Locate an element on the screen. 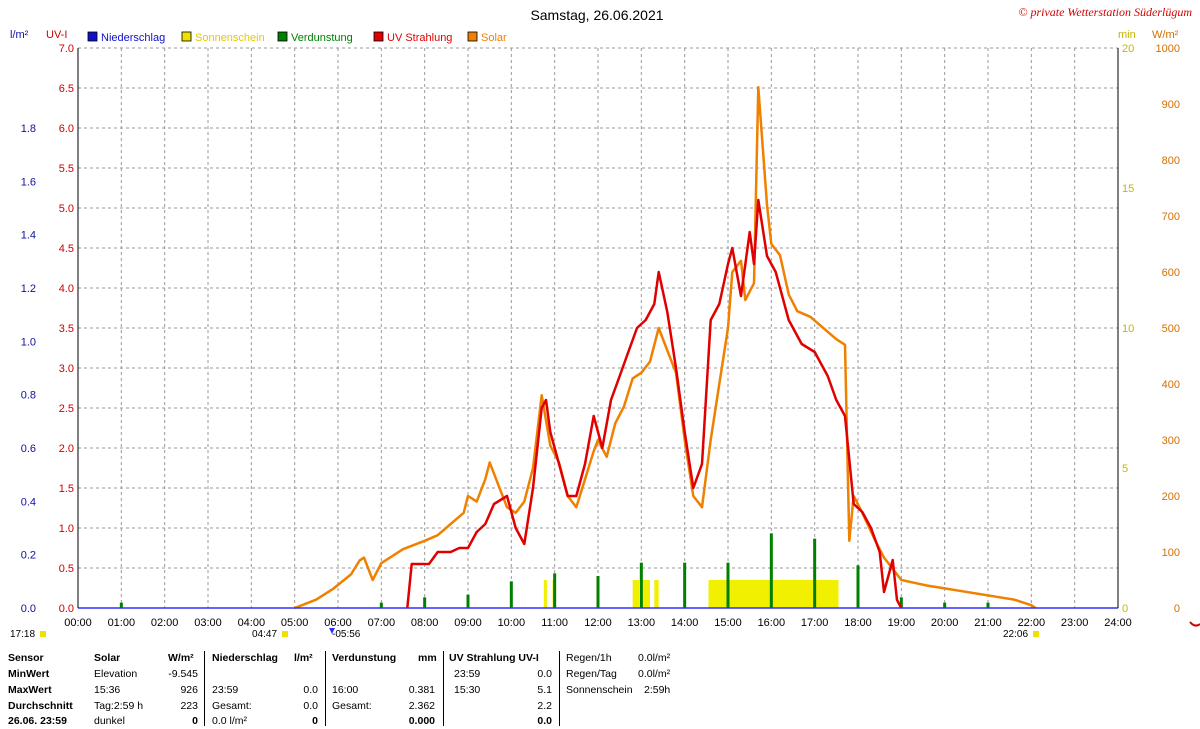 The width and height of the screenshot is (1200, 729). precip-tick-label: 1.4 is located at coordinates (28, 236).